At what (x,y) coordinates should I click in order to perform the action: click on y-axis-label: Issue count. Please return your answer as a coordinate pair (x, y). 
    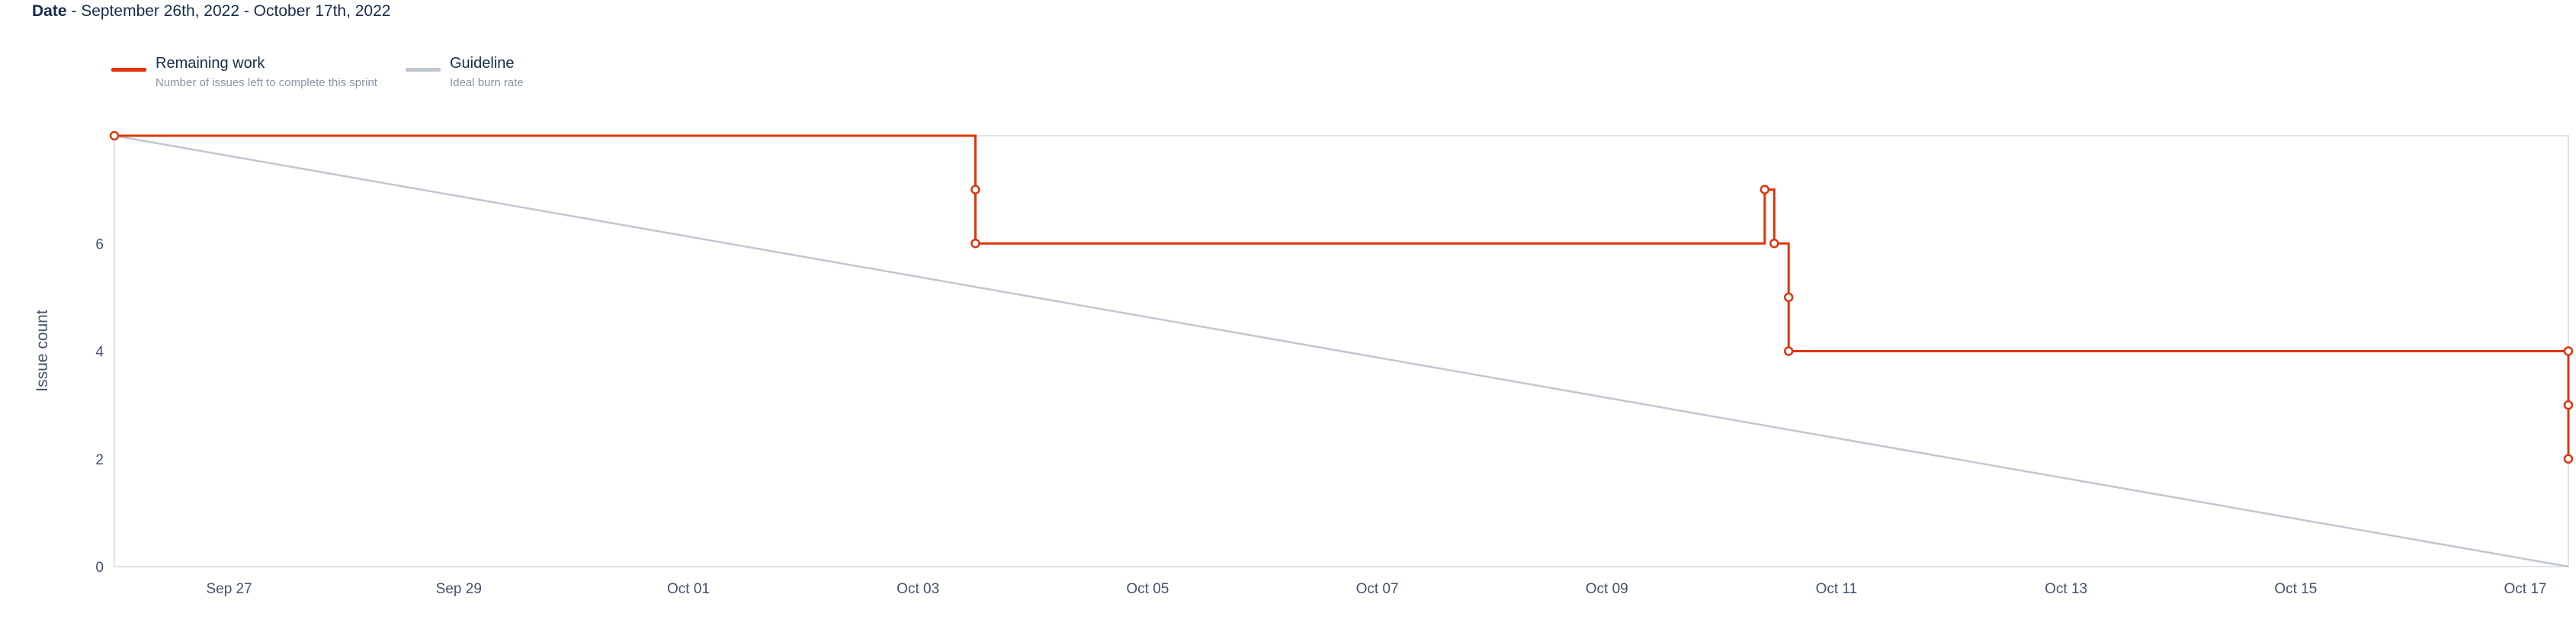
    Looking at the image, I should click on (42, 351).